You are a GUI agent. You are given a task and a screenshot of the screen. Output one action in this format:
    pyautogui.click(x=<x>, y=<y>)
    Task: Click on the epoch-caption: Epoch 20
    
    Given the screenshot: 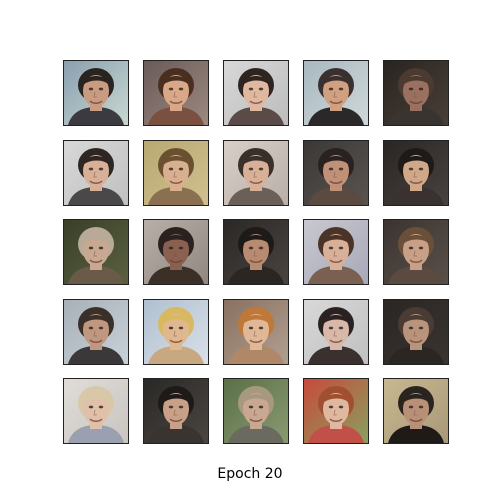 What is the action you would take?
    pyautogui.click(x=250, y=474)
    